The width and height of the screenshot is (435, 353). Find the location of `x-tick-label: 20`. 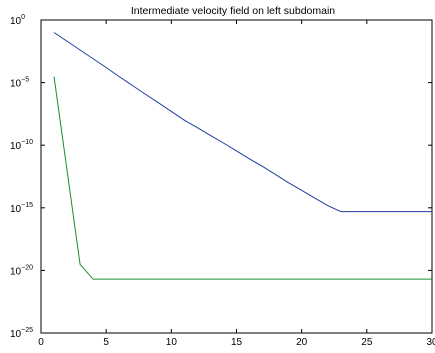

x-tick-label: 20 is located at coordinates (302, 342).